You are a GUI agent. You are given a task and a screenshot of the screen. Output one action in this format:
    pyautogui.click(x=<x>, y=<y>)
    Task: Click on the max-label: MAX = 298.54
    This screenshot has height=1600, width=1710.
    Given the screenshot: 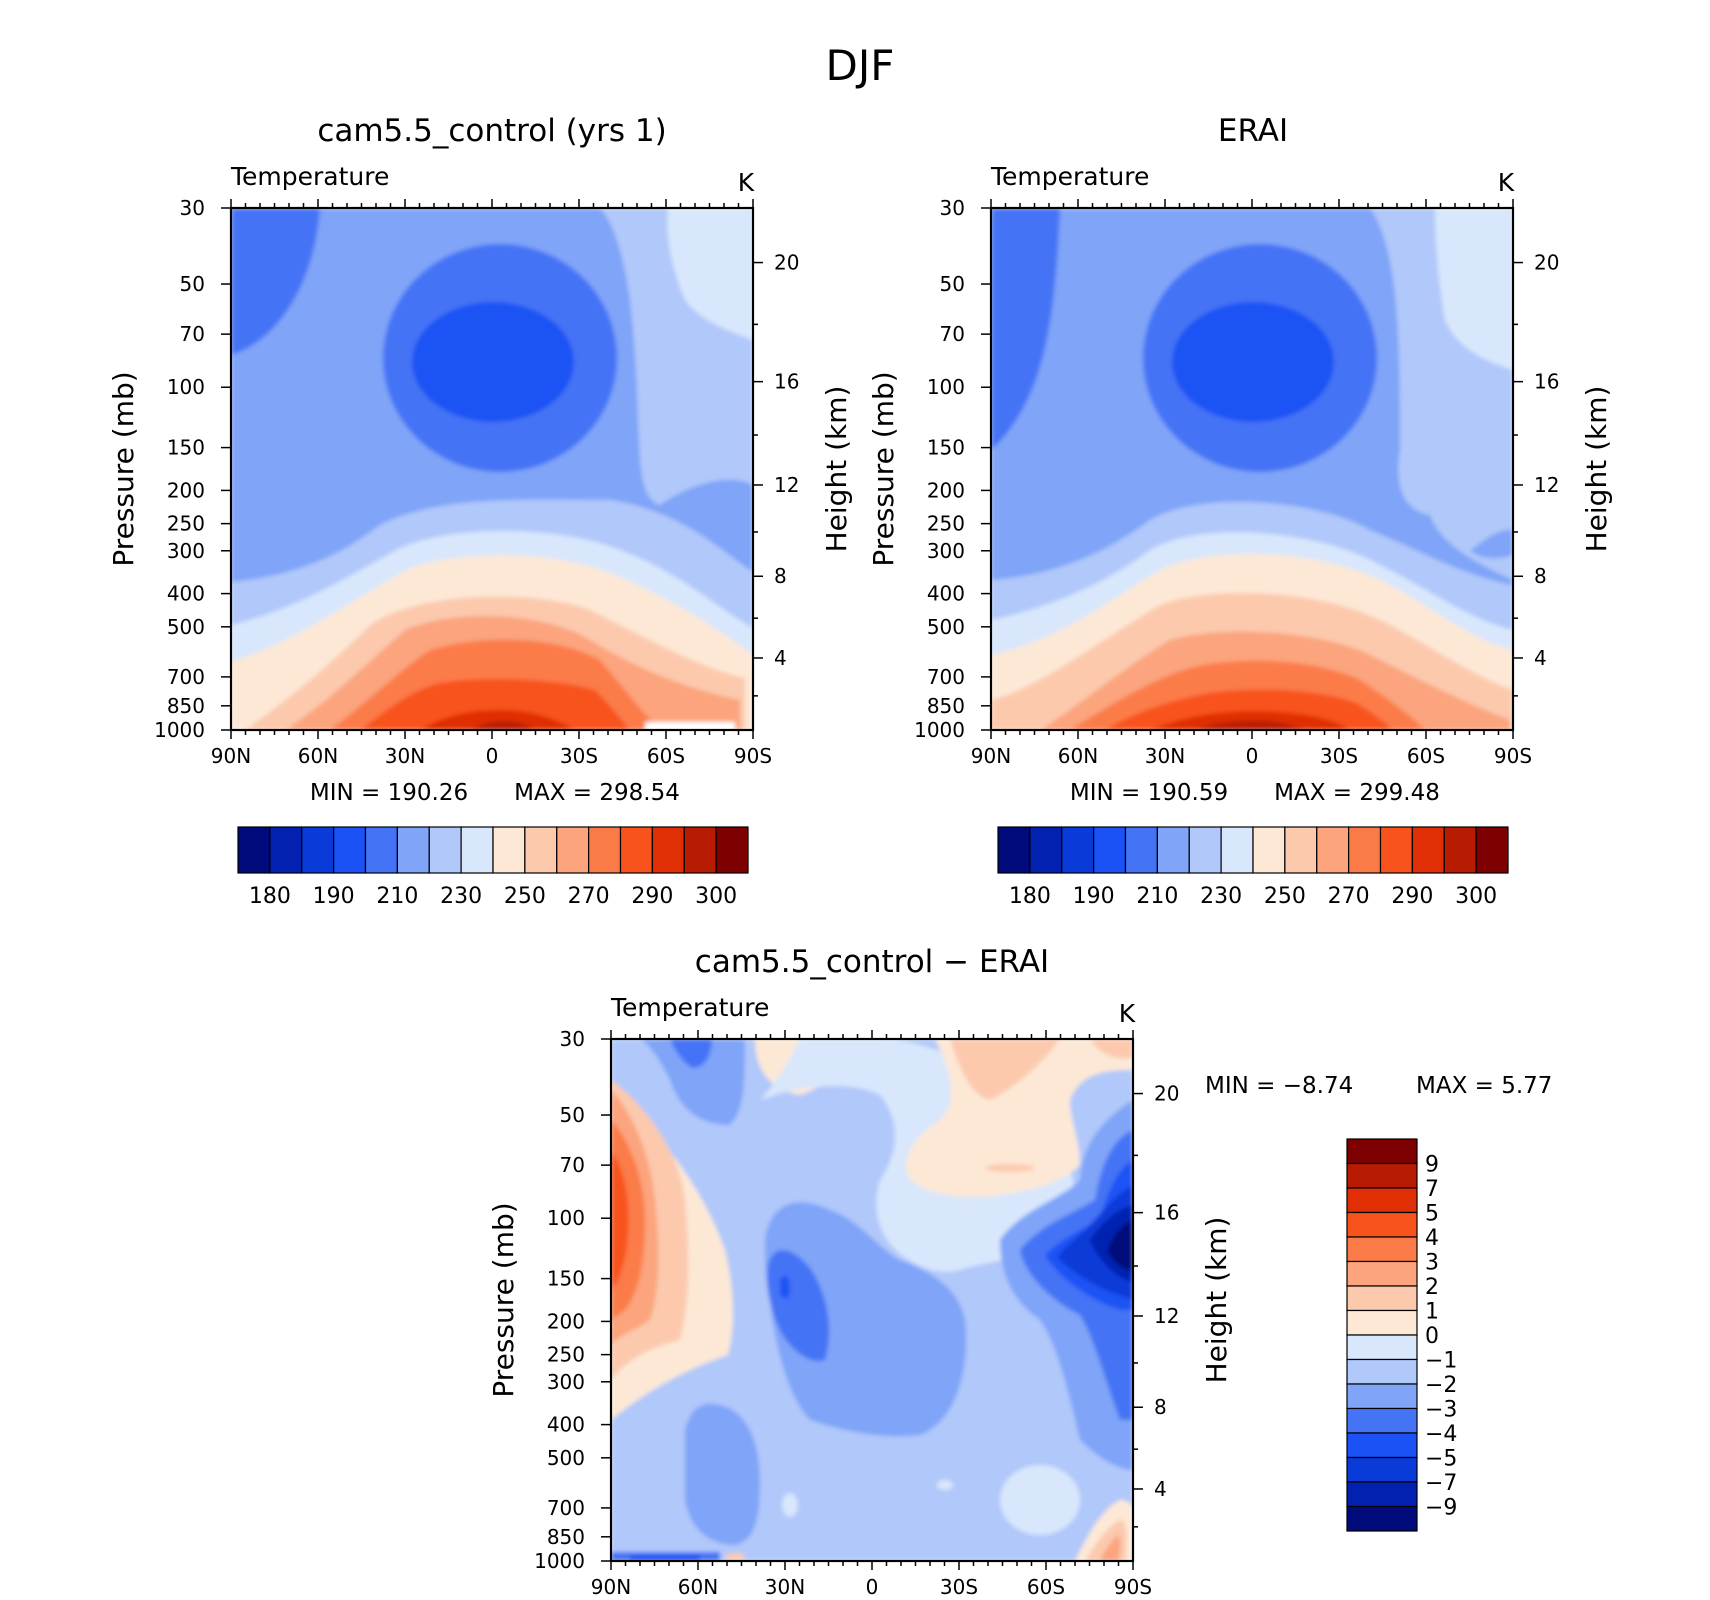 What is the action you would take?
    pyautogui.click(x=597, y=793)
    